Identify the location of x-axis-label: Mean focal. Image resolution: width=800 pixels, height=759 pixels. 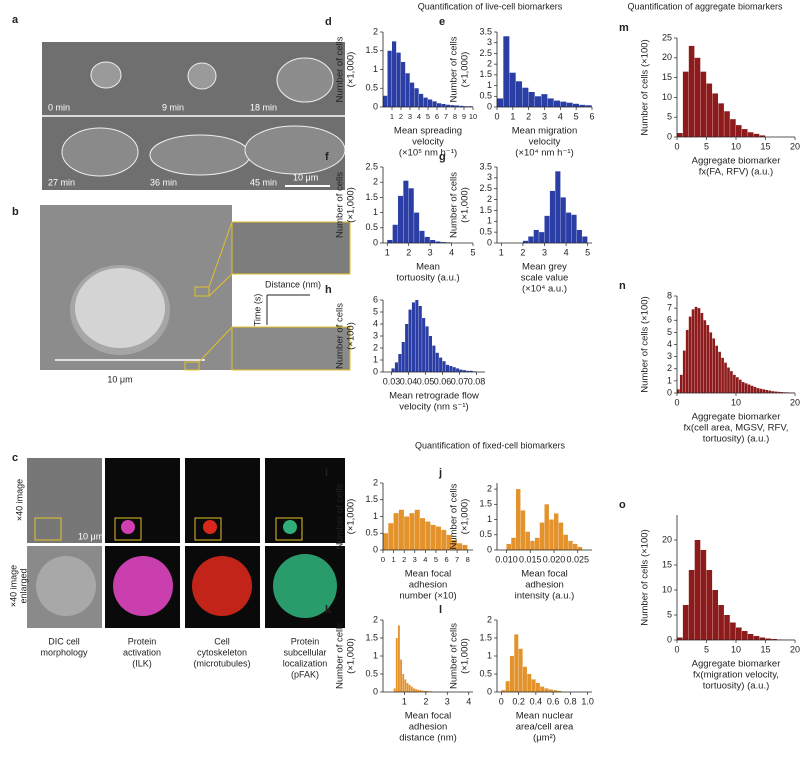
(544, 574).